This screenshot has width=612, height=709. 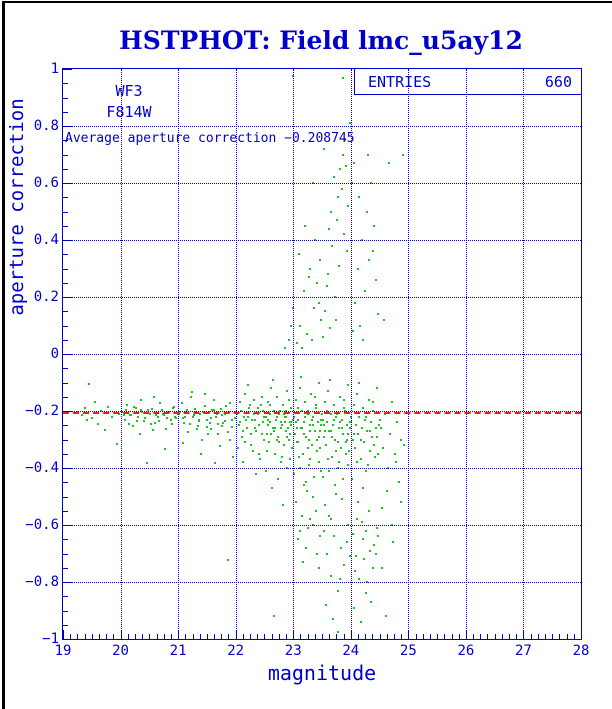 I want to click on camera-label: WF3, so click(x=129, y=91).